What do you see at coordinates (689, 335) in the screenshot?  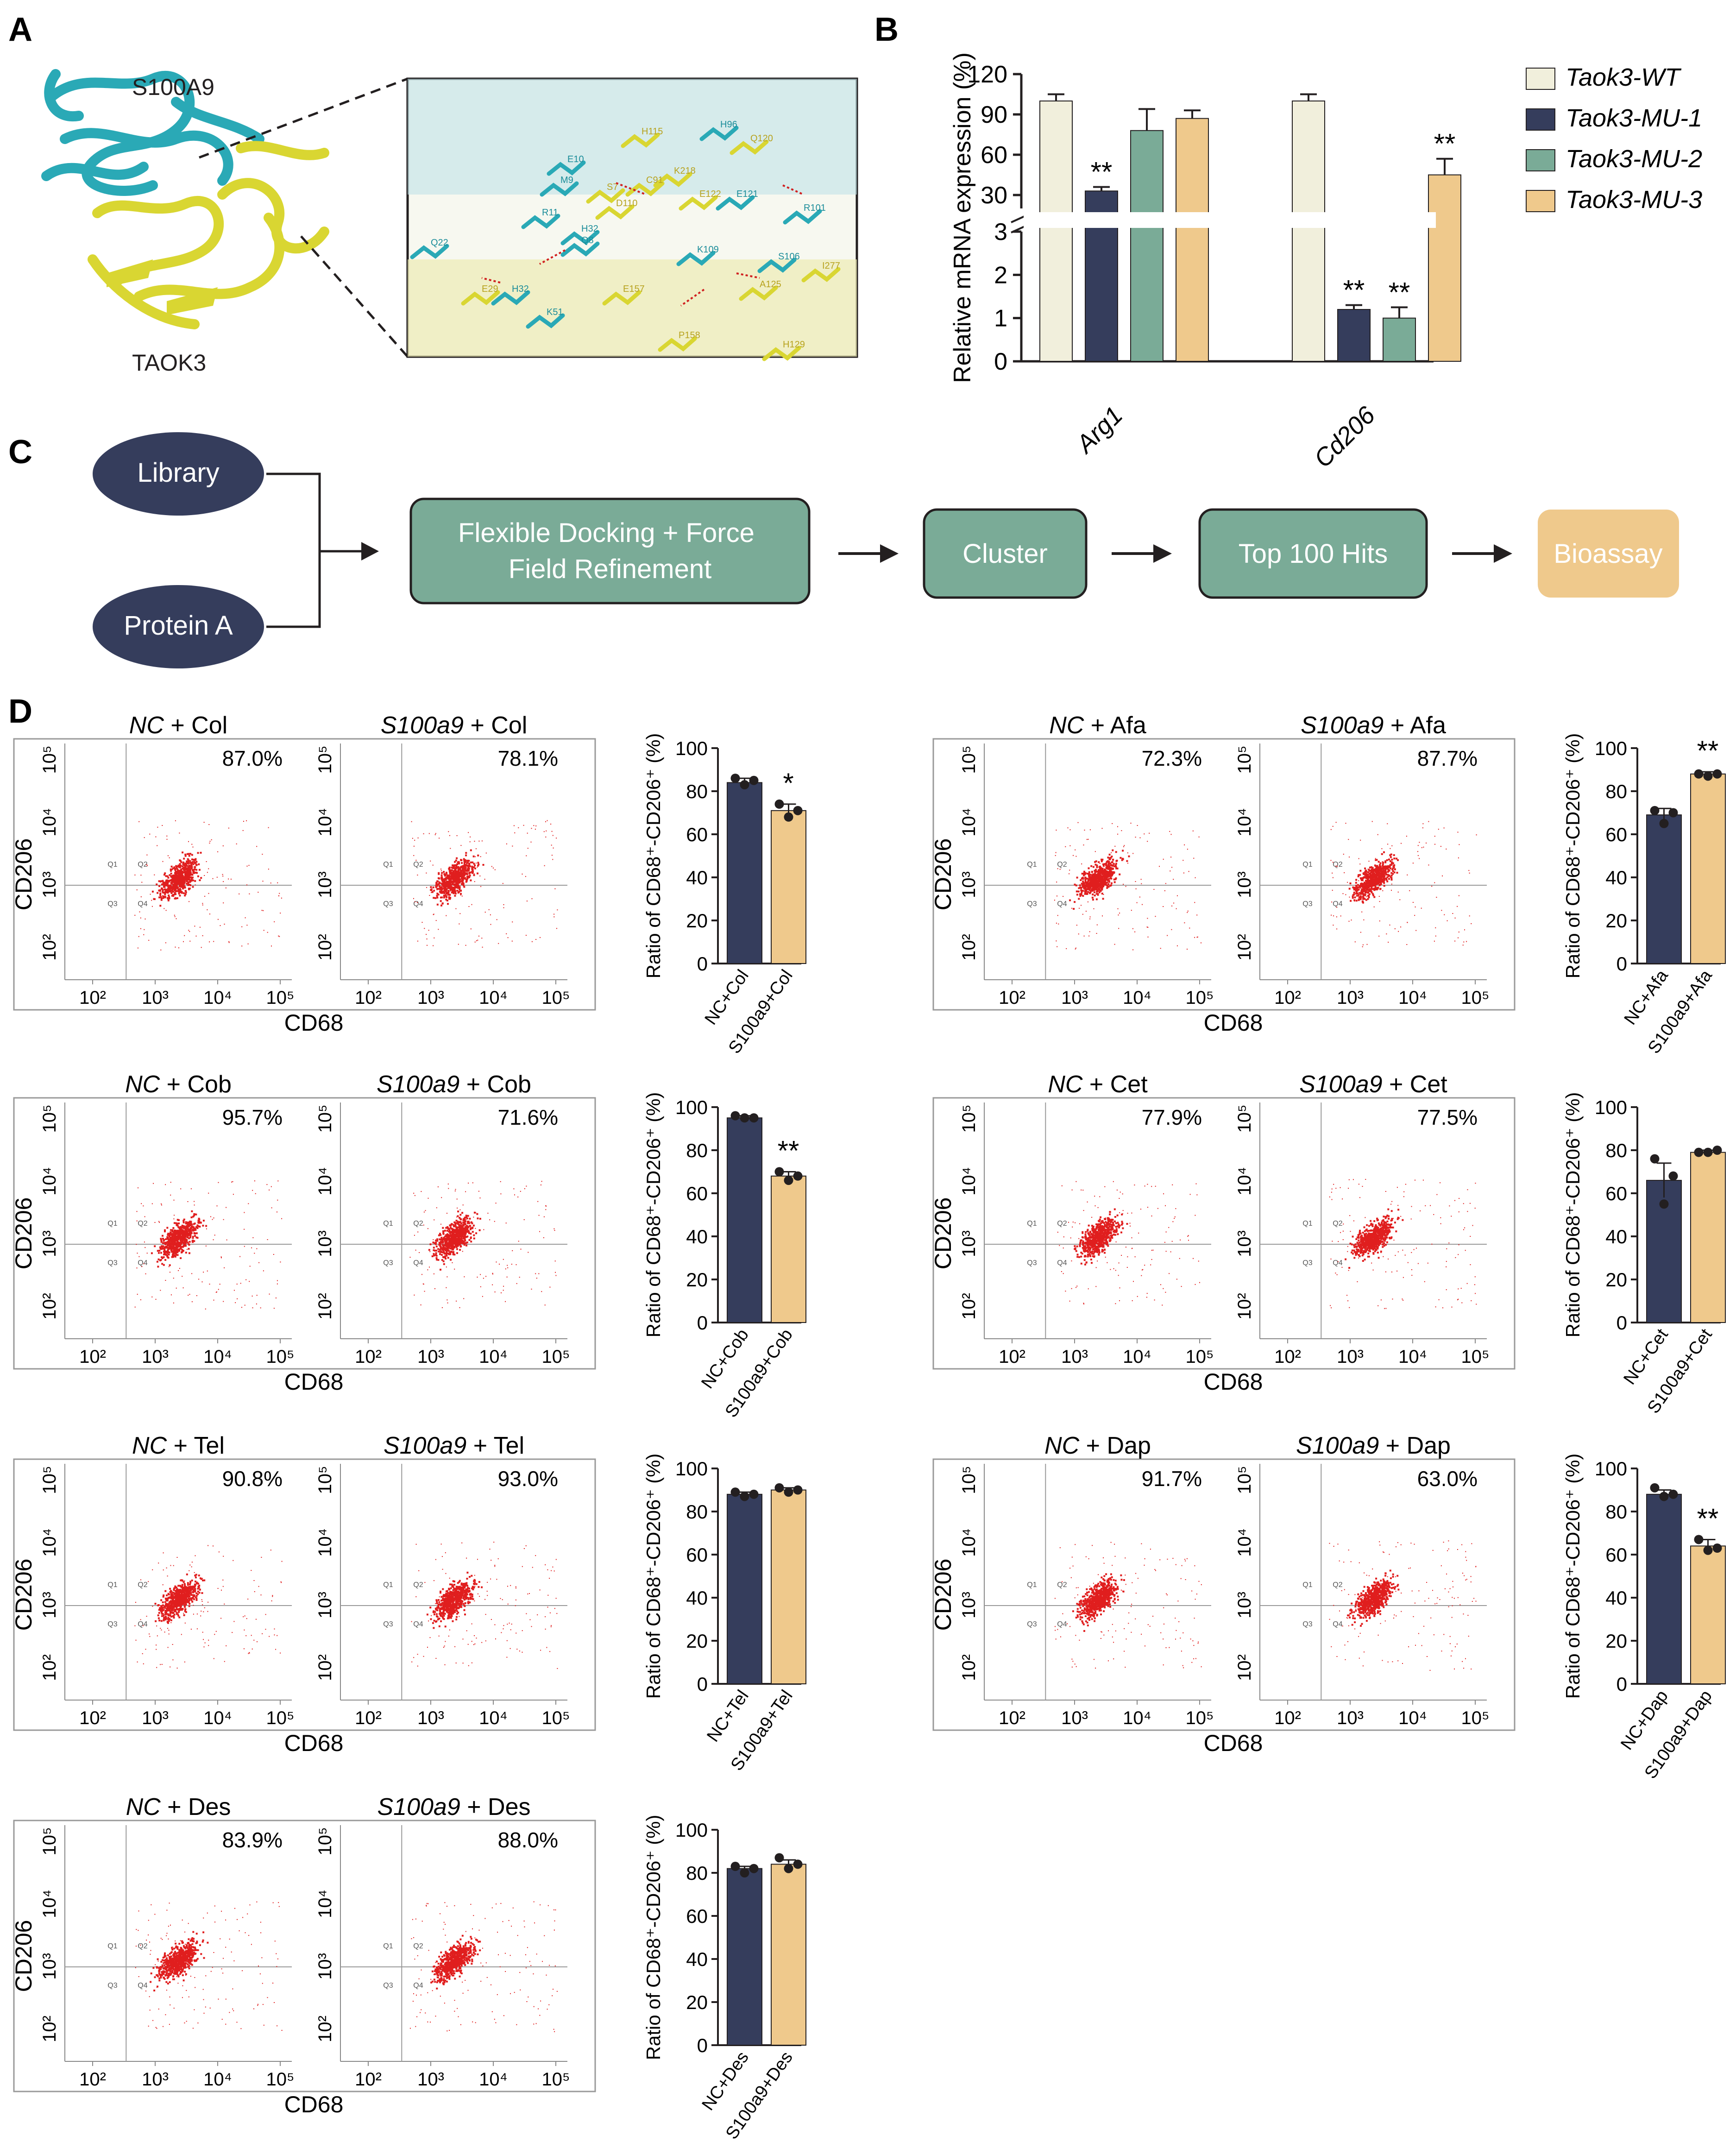 I see `residue-label: P158` at bounding box center [689, 335].